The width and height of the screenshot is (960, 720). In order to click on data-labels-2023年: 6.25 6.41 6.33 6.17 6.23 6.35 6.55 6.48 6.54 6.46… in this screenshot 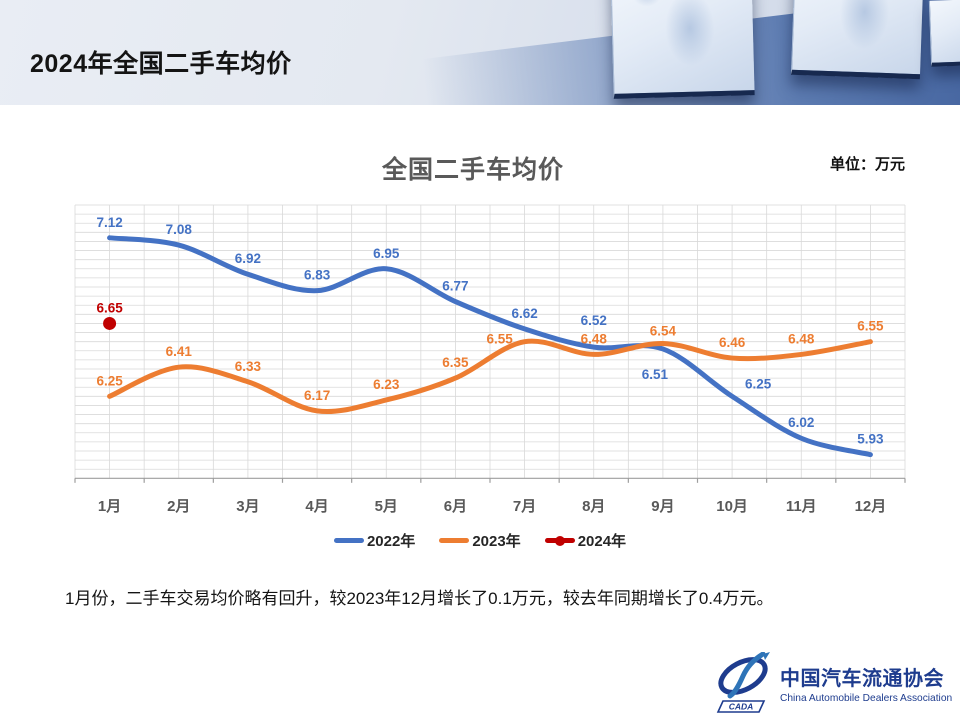, I will do `click(490, 361)`.